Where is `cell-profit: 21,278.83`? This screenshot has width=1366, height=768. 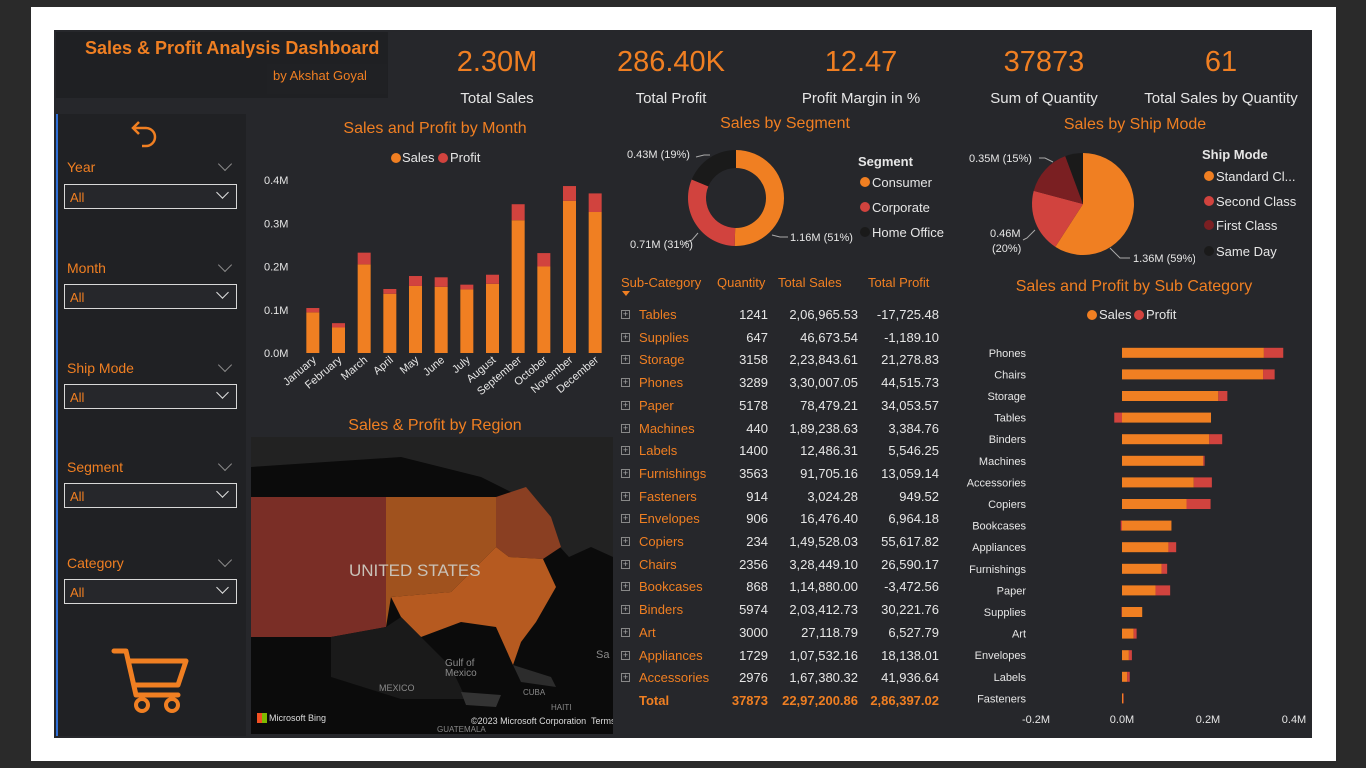 cell-profit: 21,278.83 is located at coordinates (910, 360).